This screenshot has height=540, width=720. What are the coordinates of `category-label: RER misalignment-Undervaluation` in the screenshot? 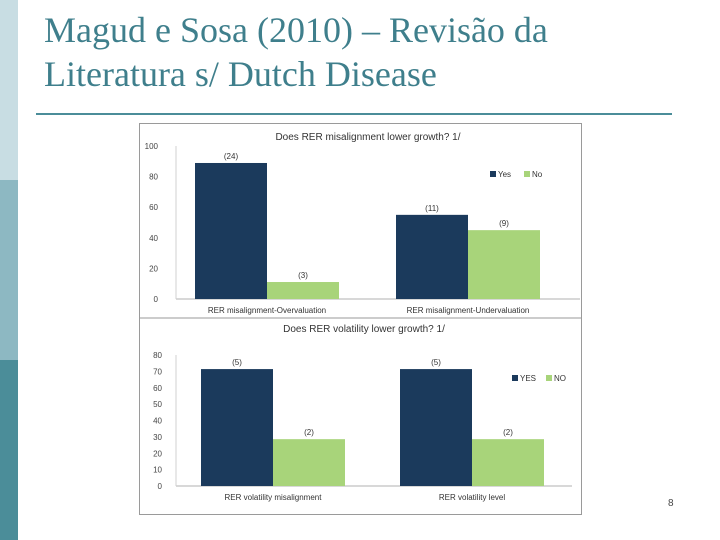 It's located at (468, 310).